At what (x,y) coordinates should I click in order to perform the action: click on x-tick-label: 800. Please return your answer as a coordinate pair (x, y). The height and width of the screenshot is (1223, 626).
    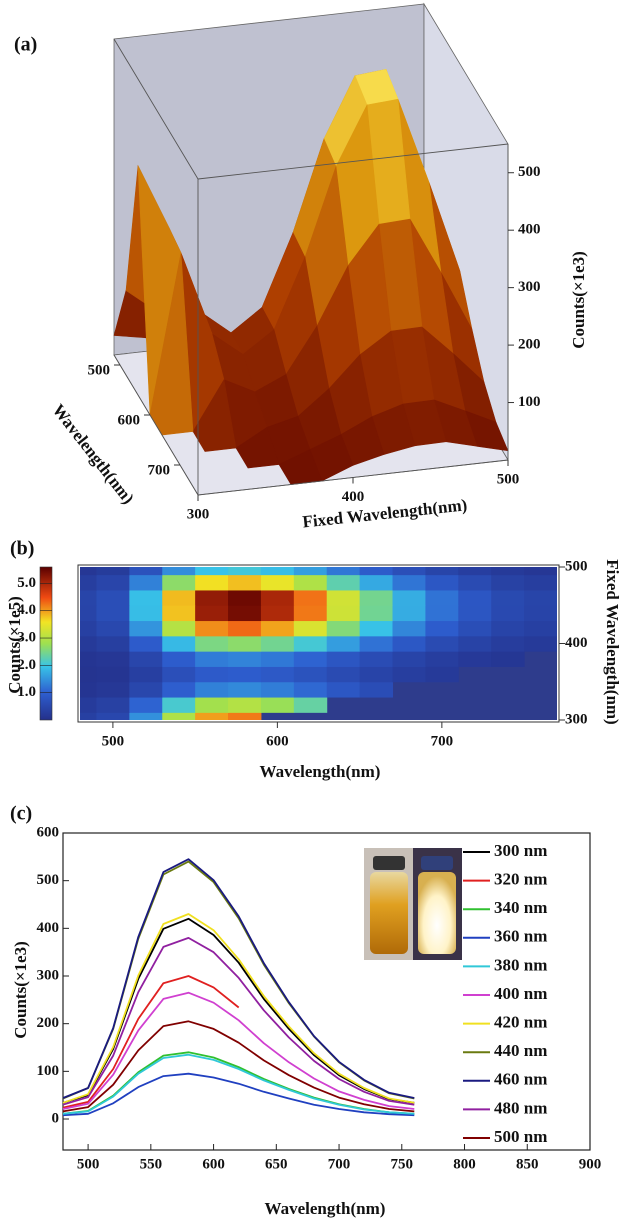
    Looking at the image, I should click on (464, 1164).